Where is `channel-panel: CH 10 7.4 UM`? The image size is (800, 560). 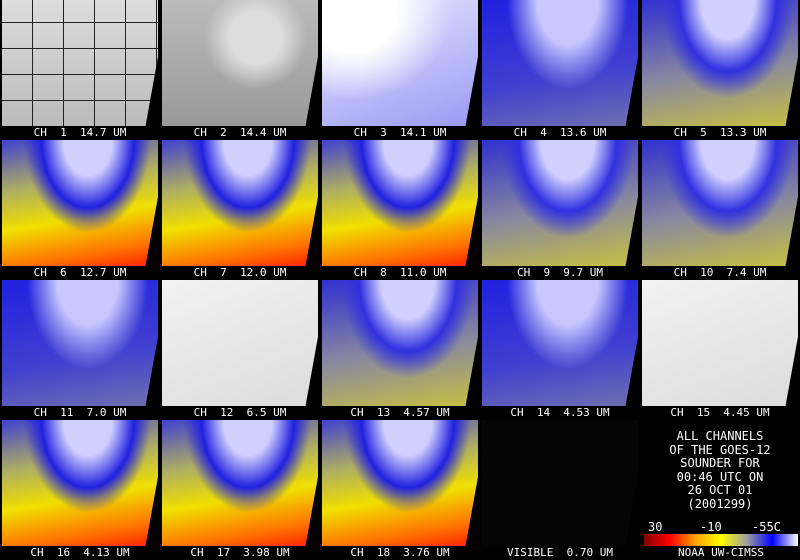 channel-panel: CH 10 7.4 UM is located at coordinates (721, 210).